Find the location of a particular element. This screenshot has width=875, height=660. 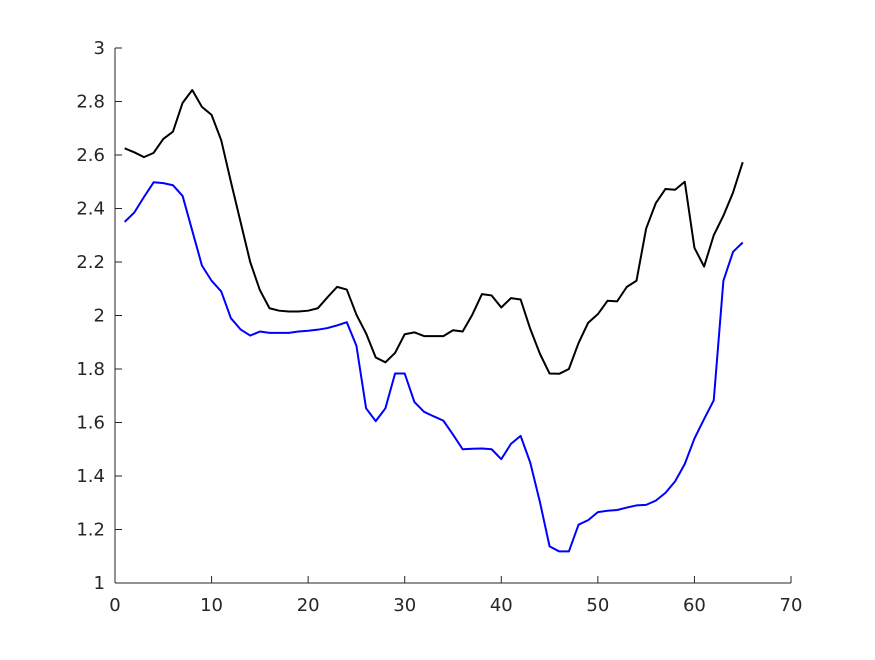

x-tick-label: 0 is located at coordinates (114, 605).